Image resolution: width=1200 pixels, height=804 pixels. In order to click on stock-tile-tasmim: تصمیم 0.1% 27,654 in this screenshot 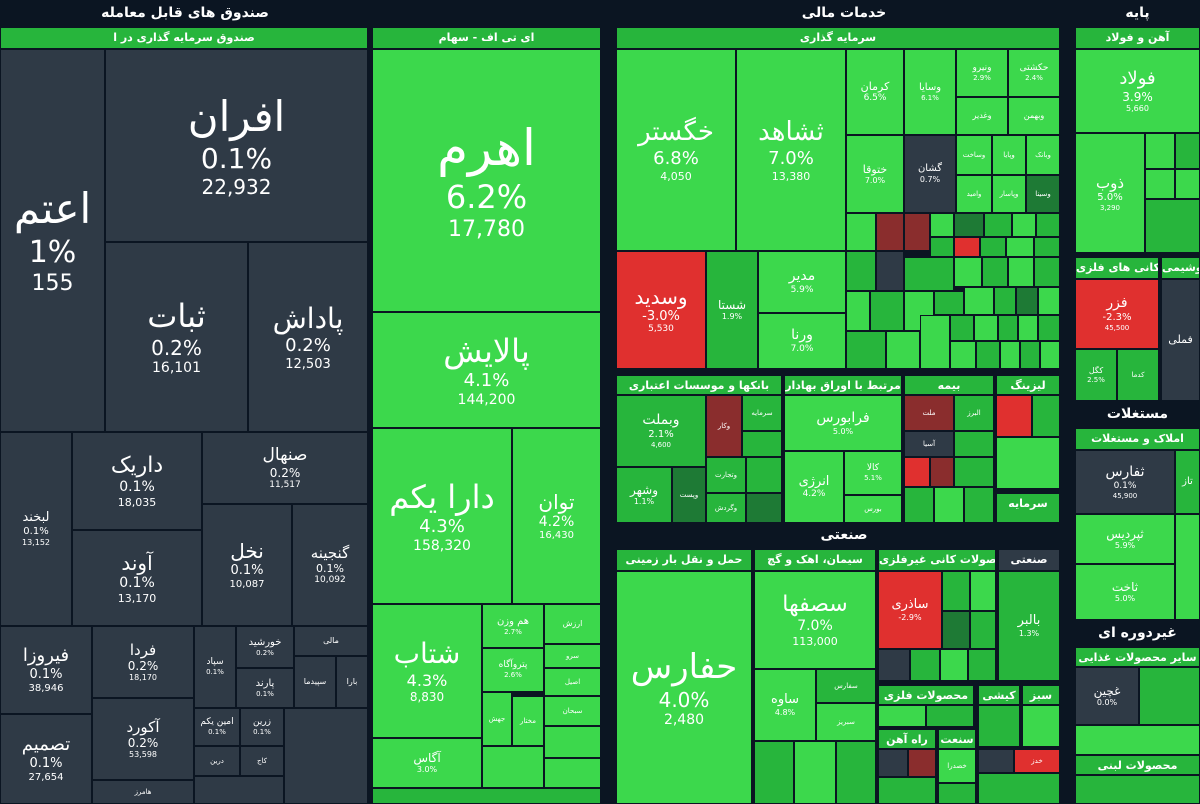, I will do `click(46, 759)`.